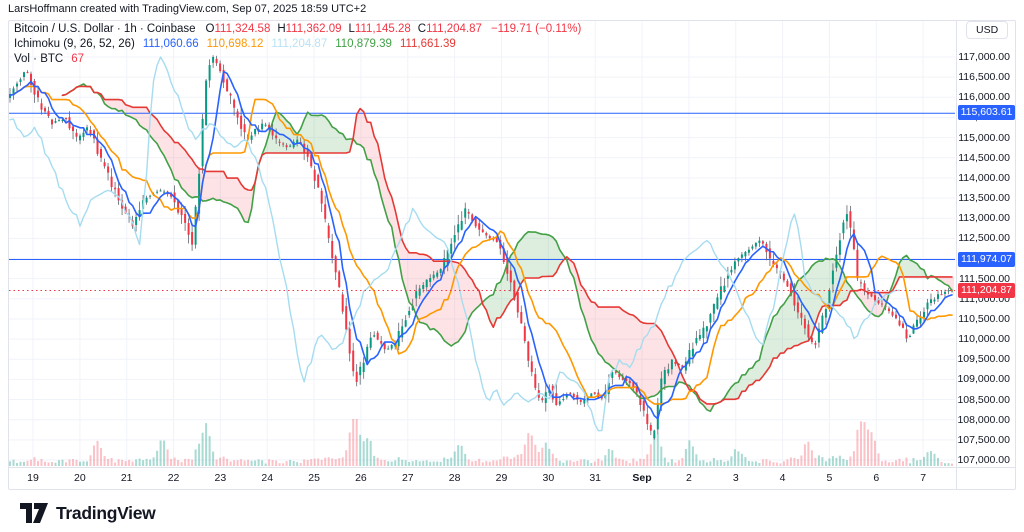 The image size is (1024, 532). I want to click on price-tick-label: 110,500.00, so click(984, 318).